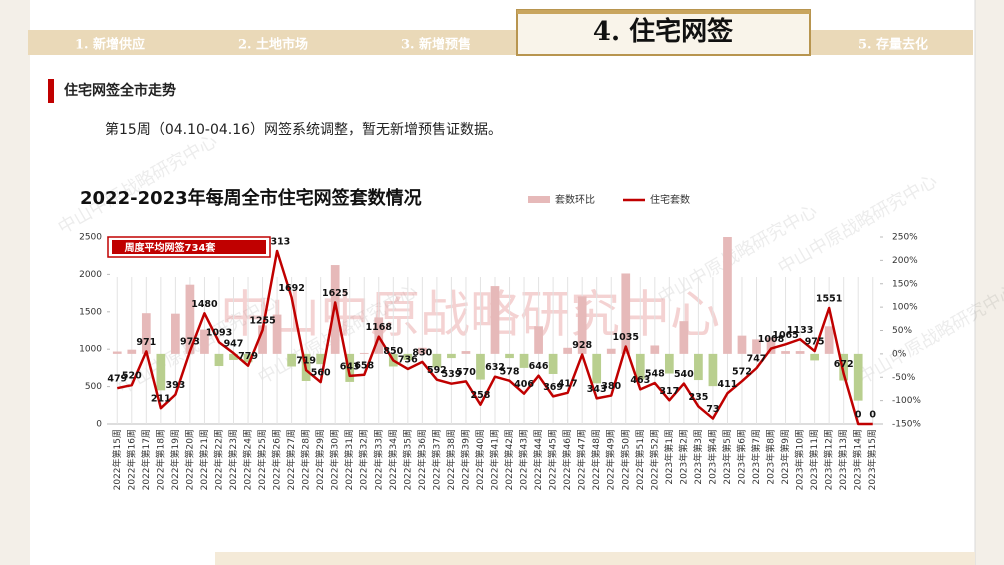 This screenshot has height=565, width=1004. Describe the element at coordinates (684, 374) in the screenshot. I see `data-label: 540` at that location.